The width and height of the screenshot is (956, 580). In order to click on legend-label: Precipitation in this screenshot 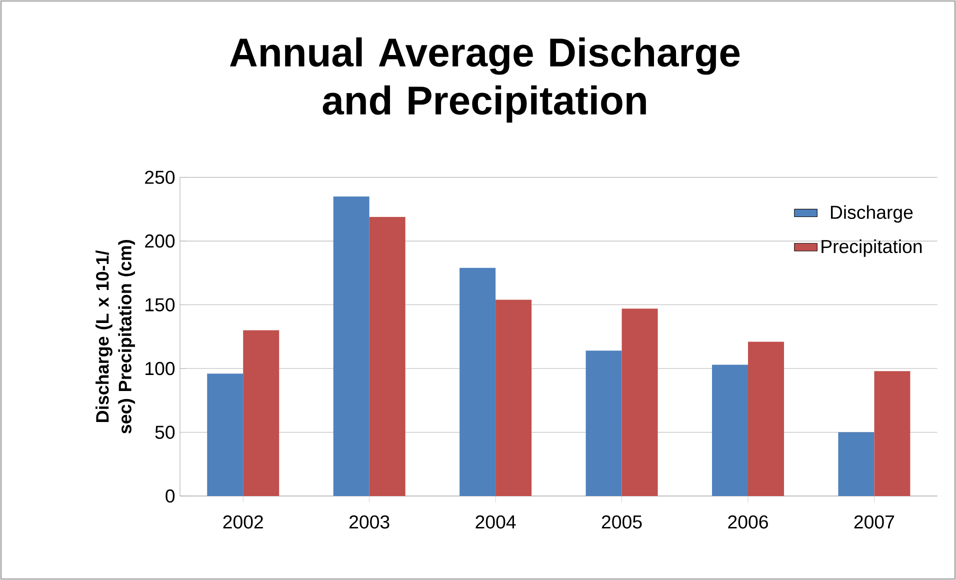, I will do `click(872, 248)`.